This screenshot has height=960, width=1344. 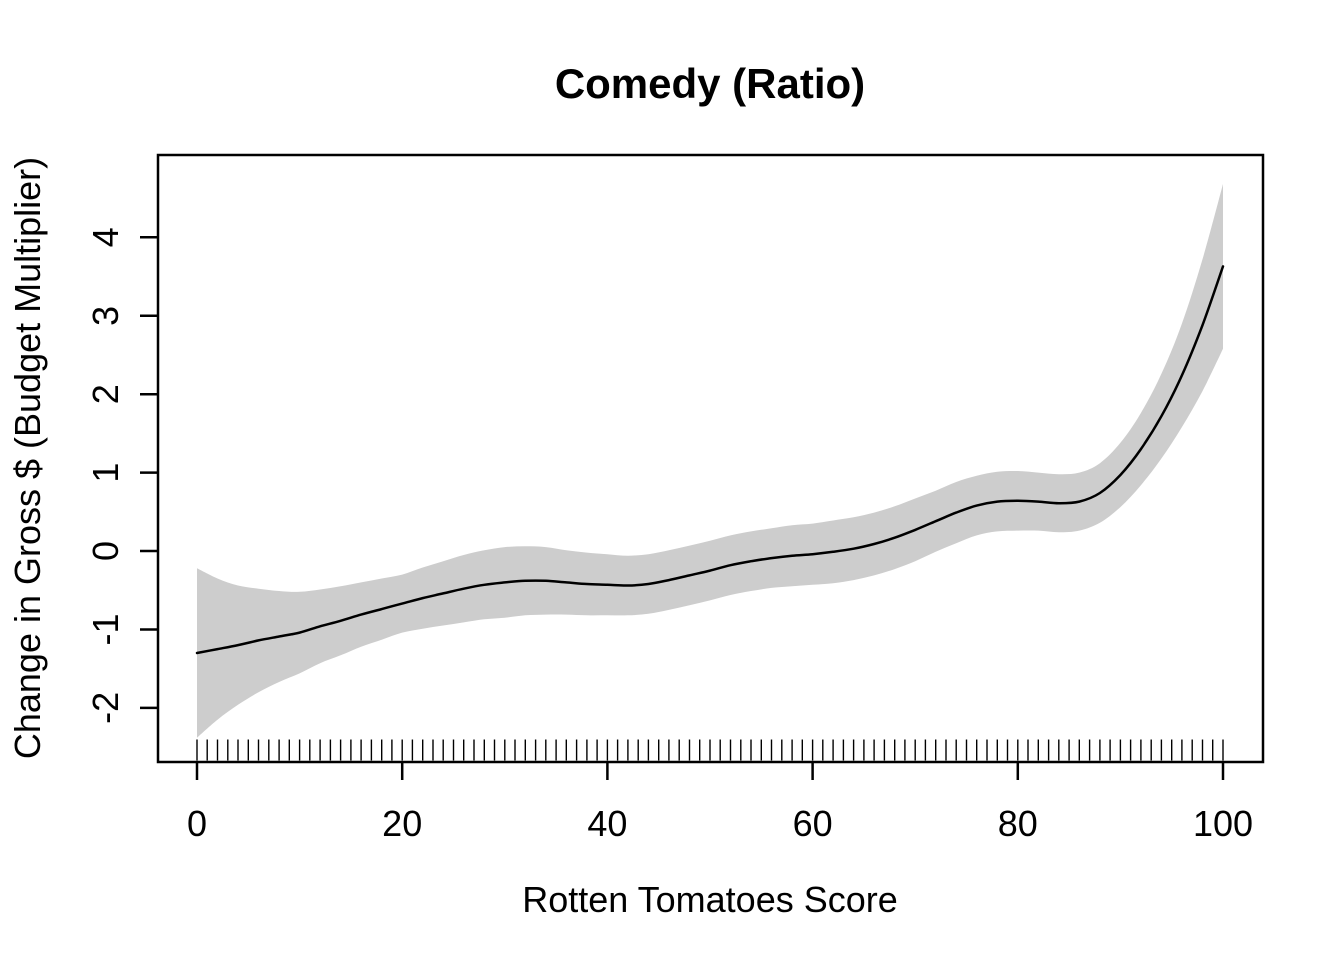 What do you see at coordinates (105, 708) in the screenshot?
I see `y-tick-label: -2` at bounding box center [105, 708].